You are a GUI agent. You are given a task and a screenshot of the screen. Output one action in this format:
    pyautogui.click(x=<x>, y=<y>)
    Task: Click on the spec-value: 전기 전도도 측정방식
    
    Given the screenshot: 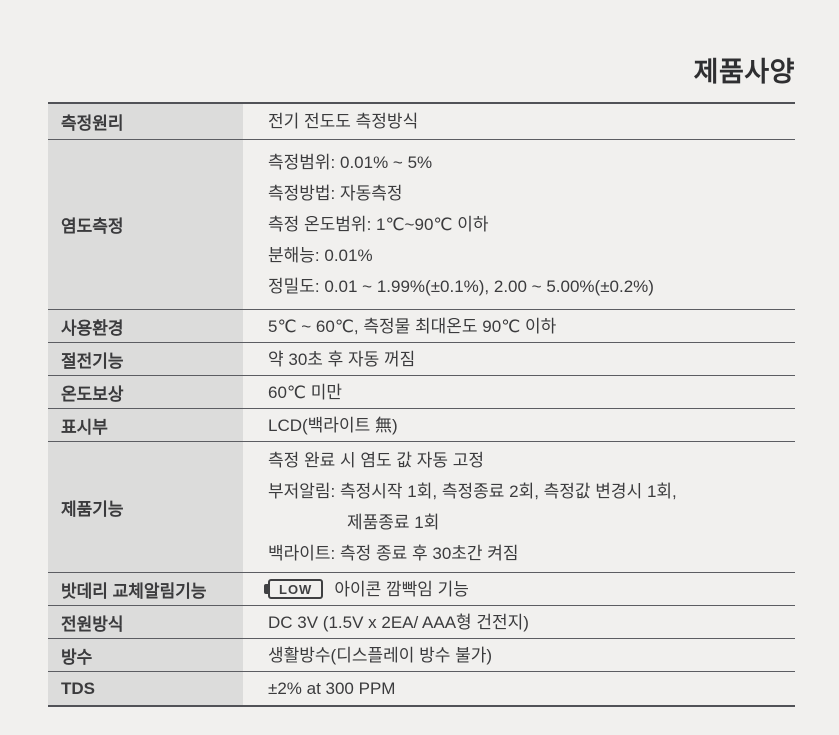 What is the action you would take?
    pyautogui.click(x=519, y=121)
    